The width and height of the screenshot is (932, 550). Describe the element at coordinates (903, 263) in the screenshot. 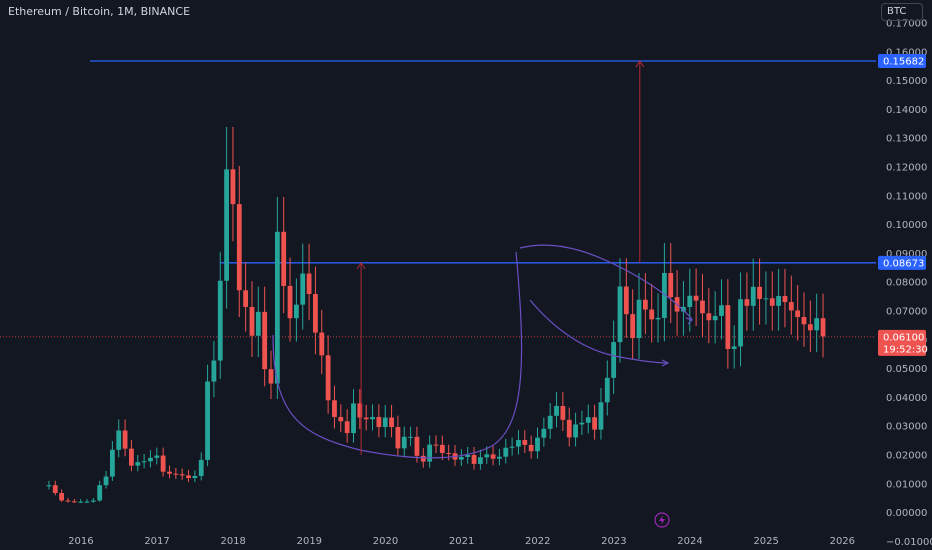

I see `price-label-text: 0.08673` at that location.